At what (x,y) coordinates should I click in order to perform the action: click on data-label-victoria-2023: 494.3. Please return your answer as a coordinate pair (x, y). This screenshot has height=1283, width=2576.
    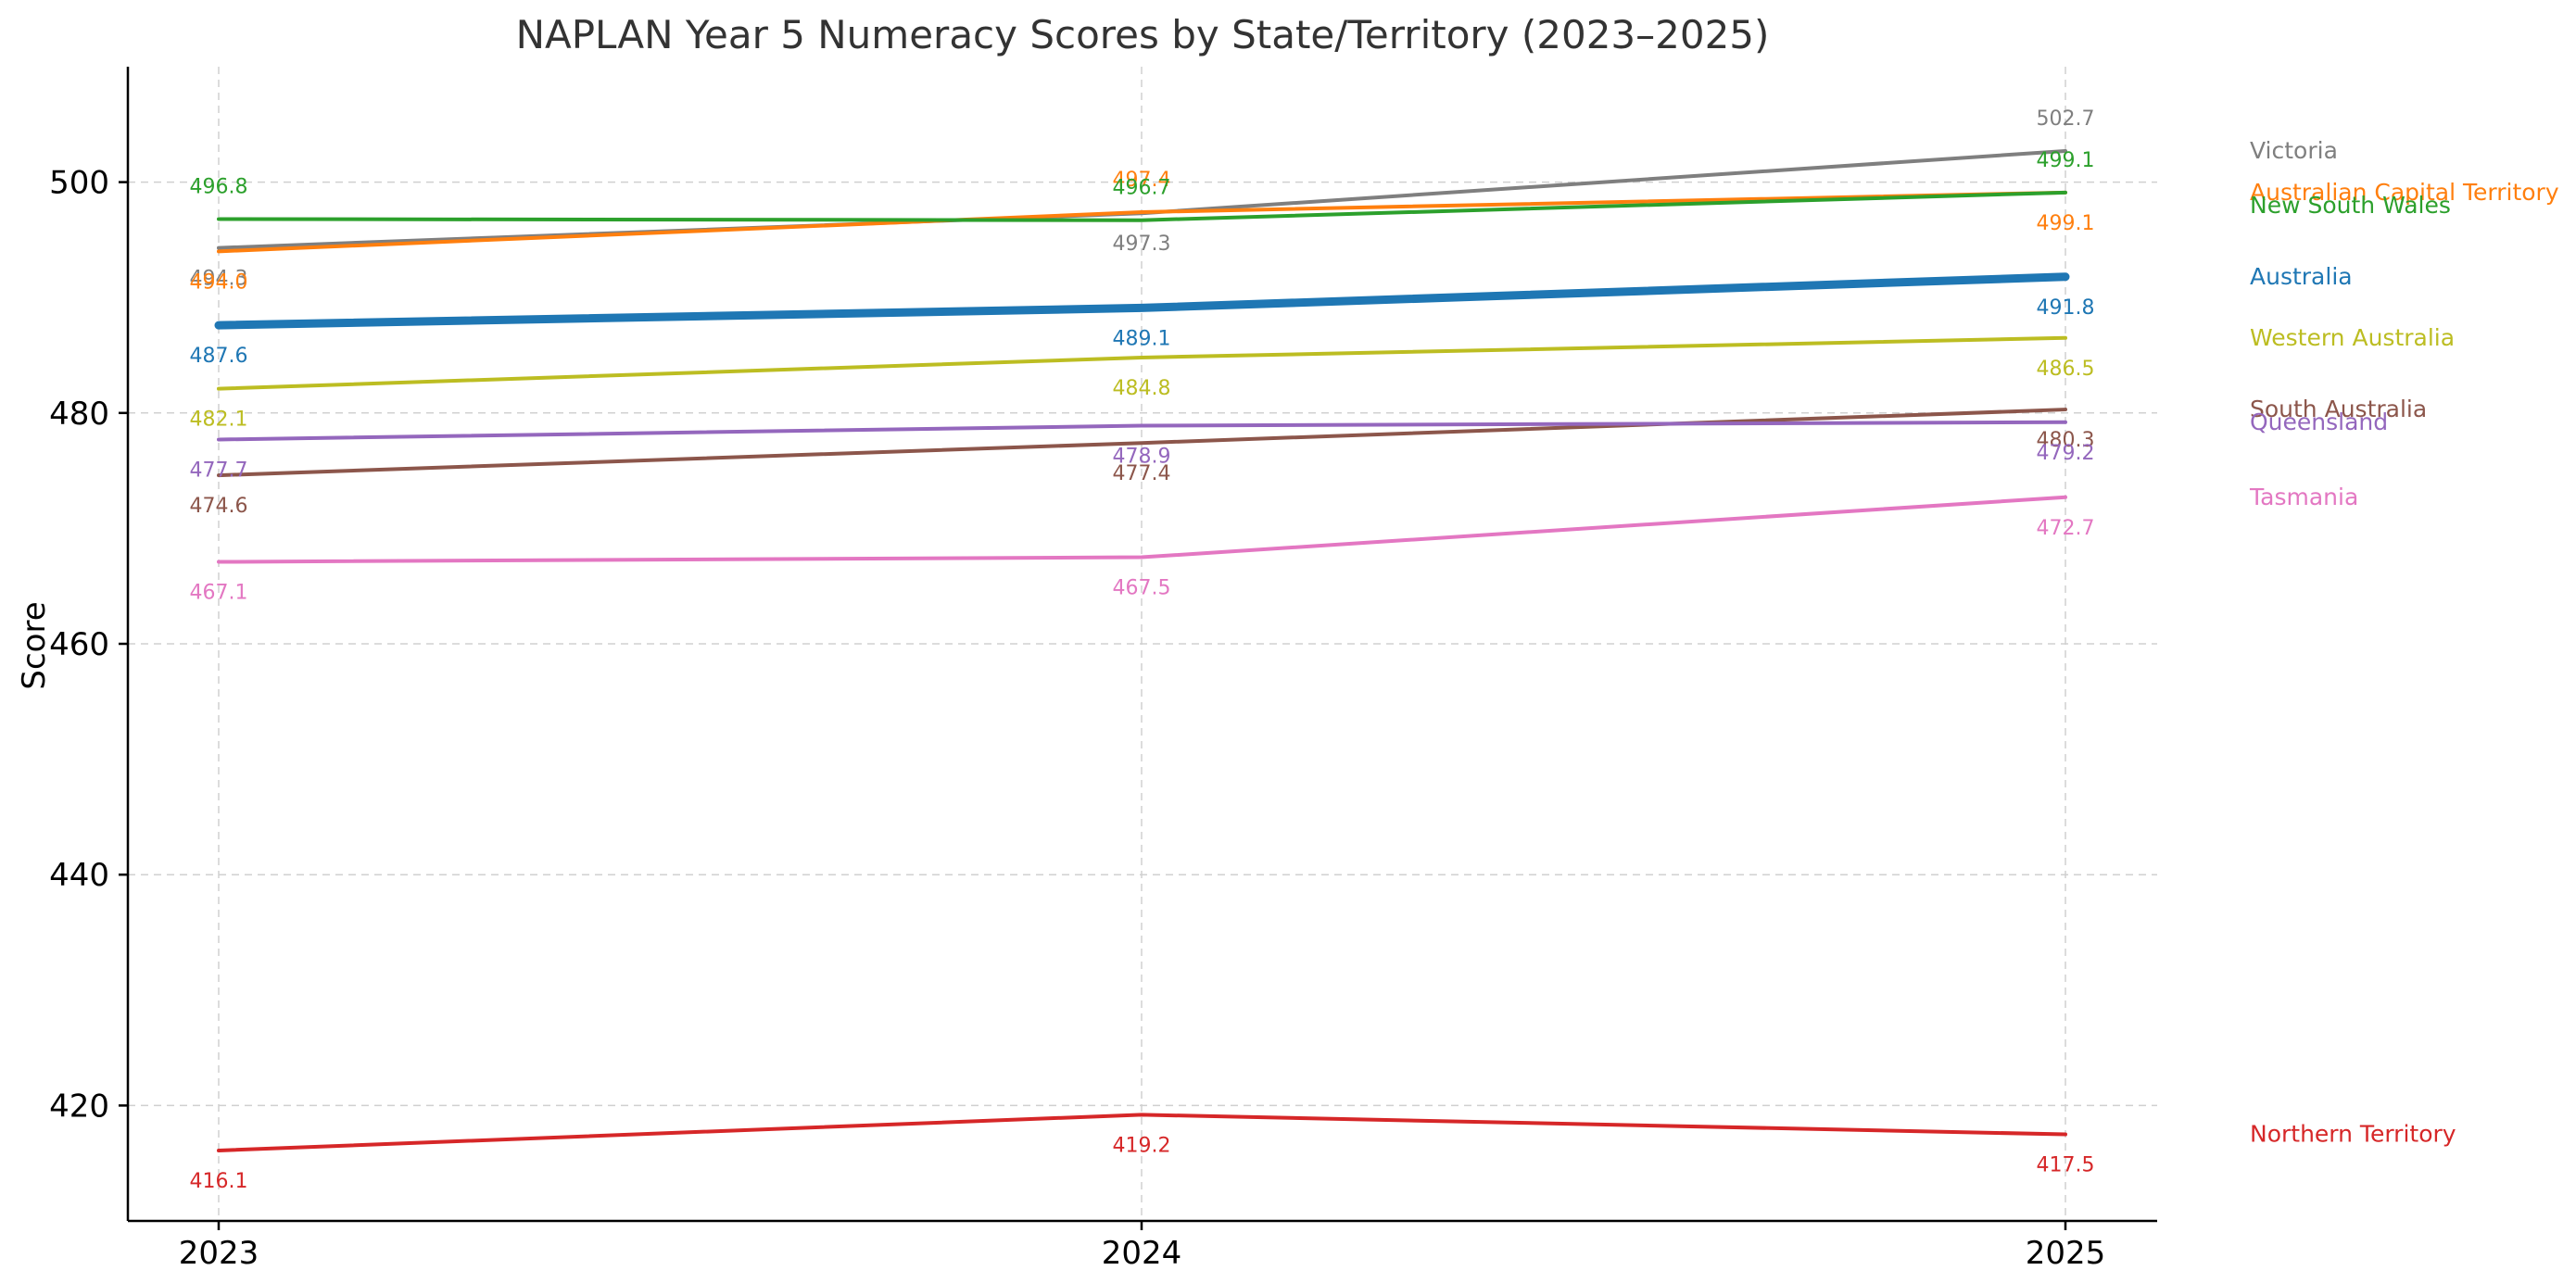
    Looking at the image, I should click on (219, 279).